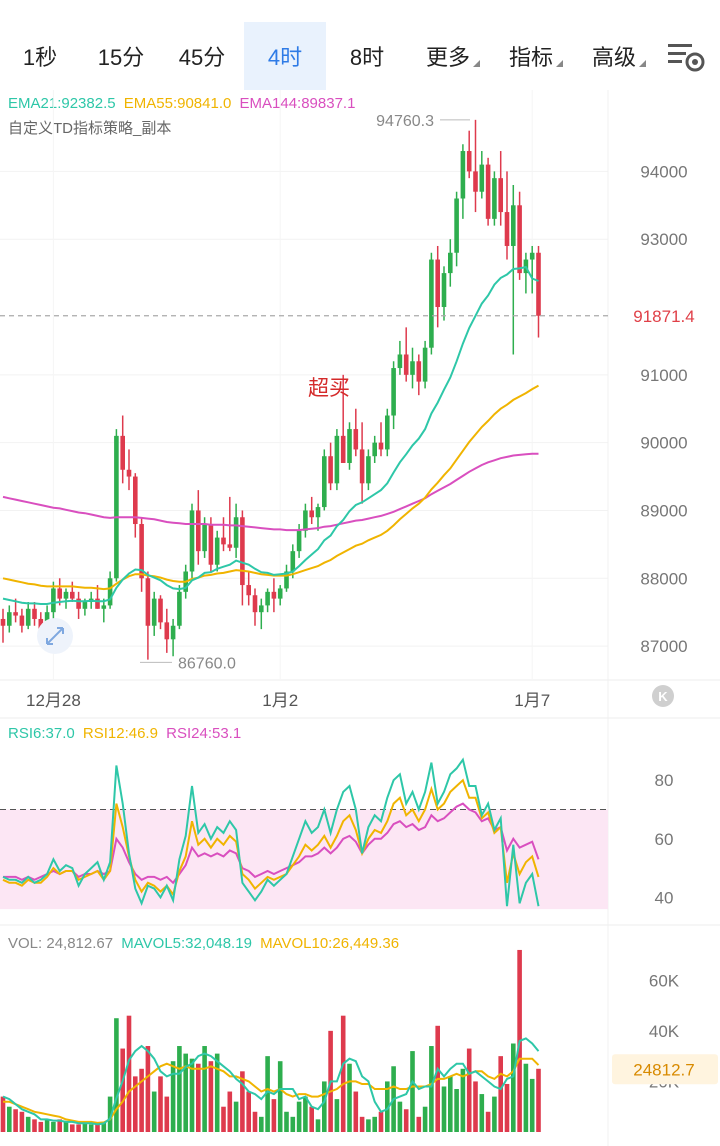 The width and height of the screenshot is (720, 1146). I want to click on tab-7: 高级, so click(619, 56).